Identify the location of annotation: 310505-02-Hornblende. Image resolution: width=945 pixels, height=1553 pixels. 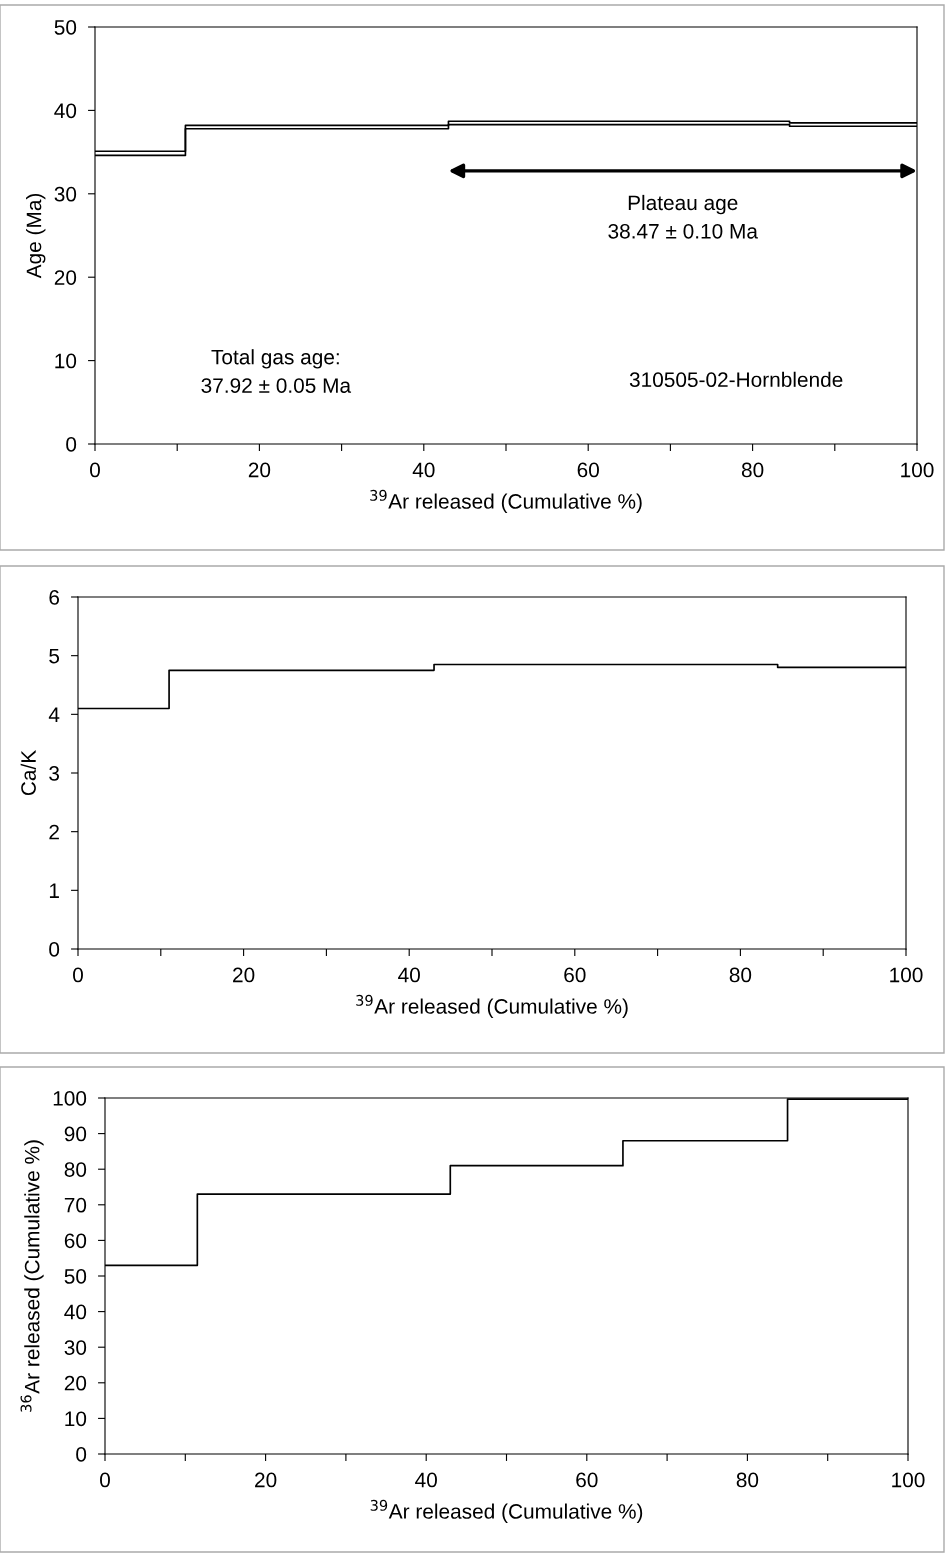
(736, 379).